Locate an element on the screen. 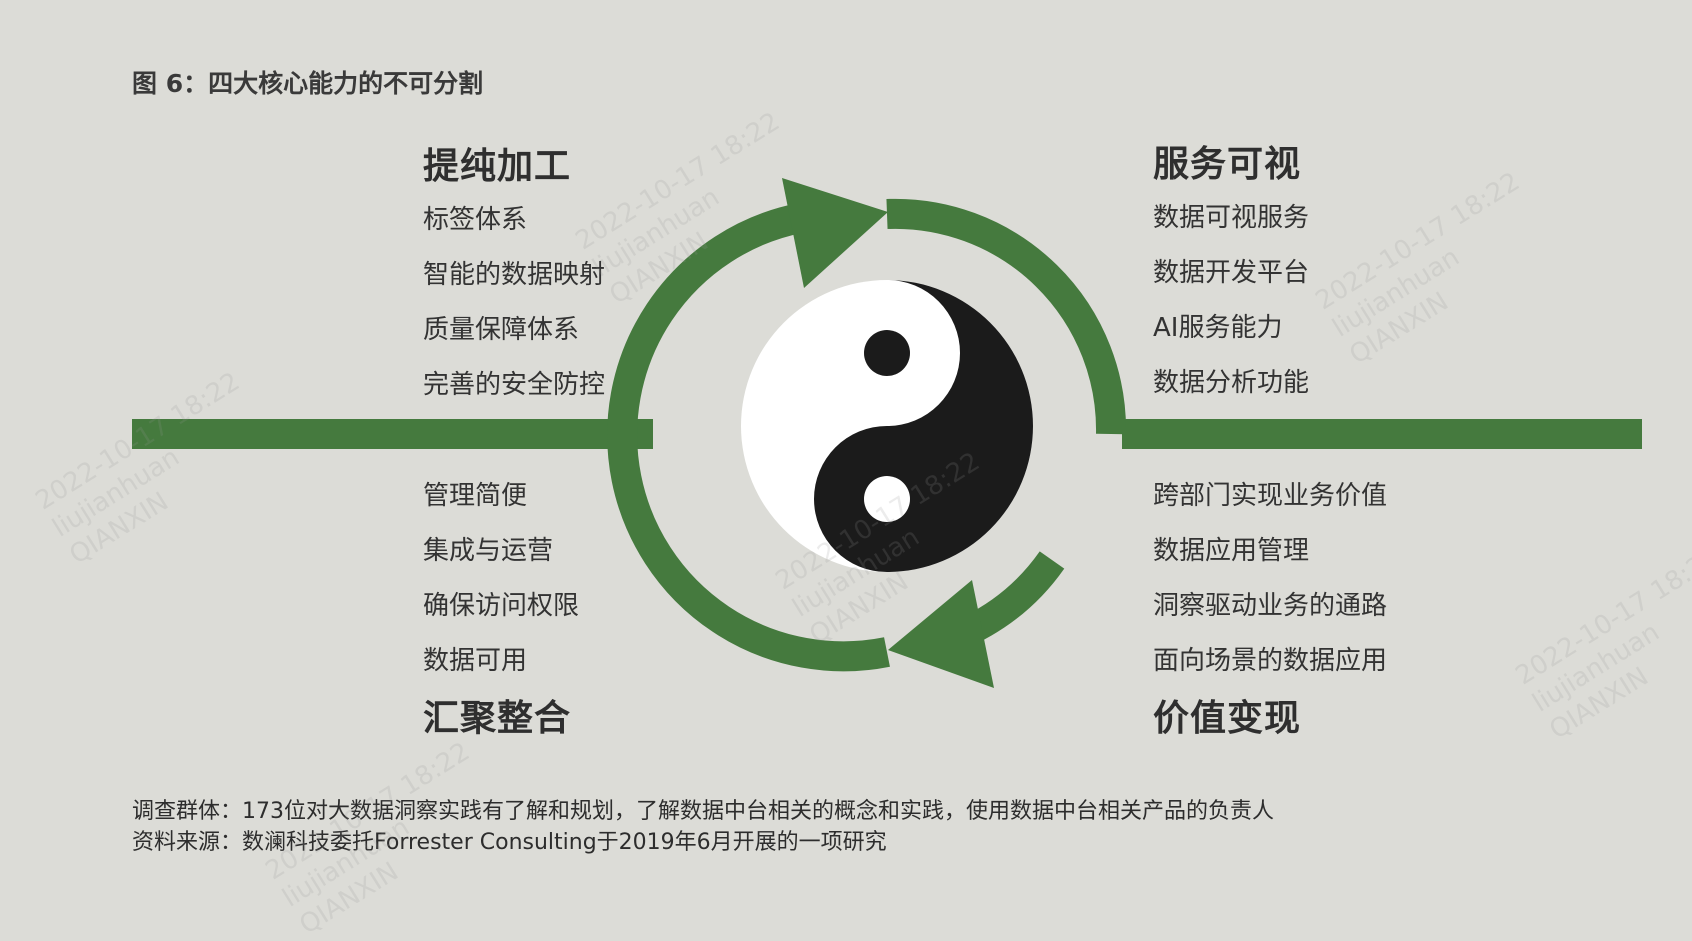 This screenshot has width=1692, height=941. quadrant-bottom-left: 管理简便 集成与运营 确保访问权限 数据可用 汇聚整合 is located at coordinates (501, 605).